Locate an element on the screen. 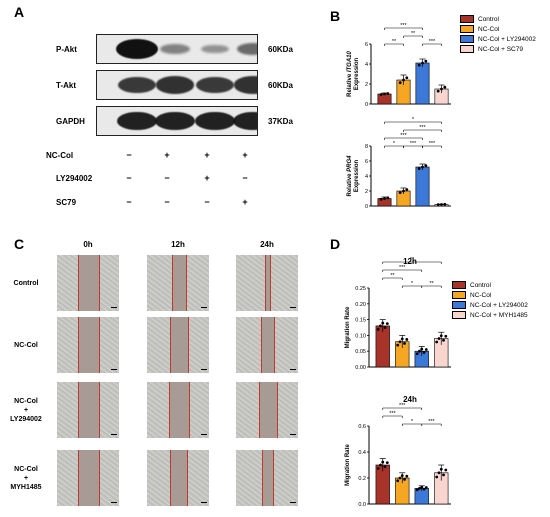 The image size is (550, 517). condition-label: NC-Col is located at coordinates (26, 345).